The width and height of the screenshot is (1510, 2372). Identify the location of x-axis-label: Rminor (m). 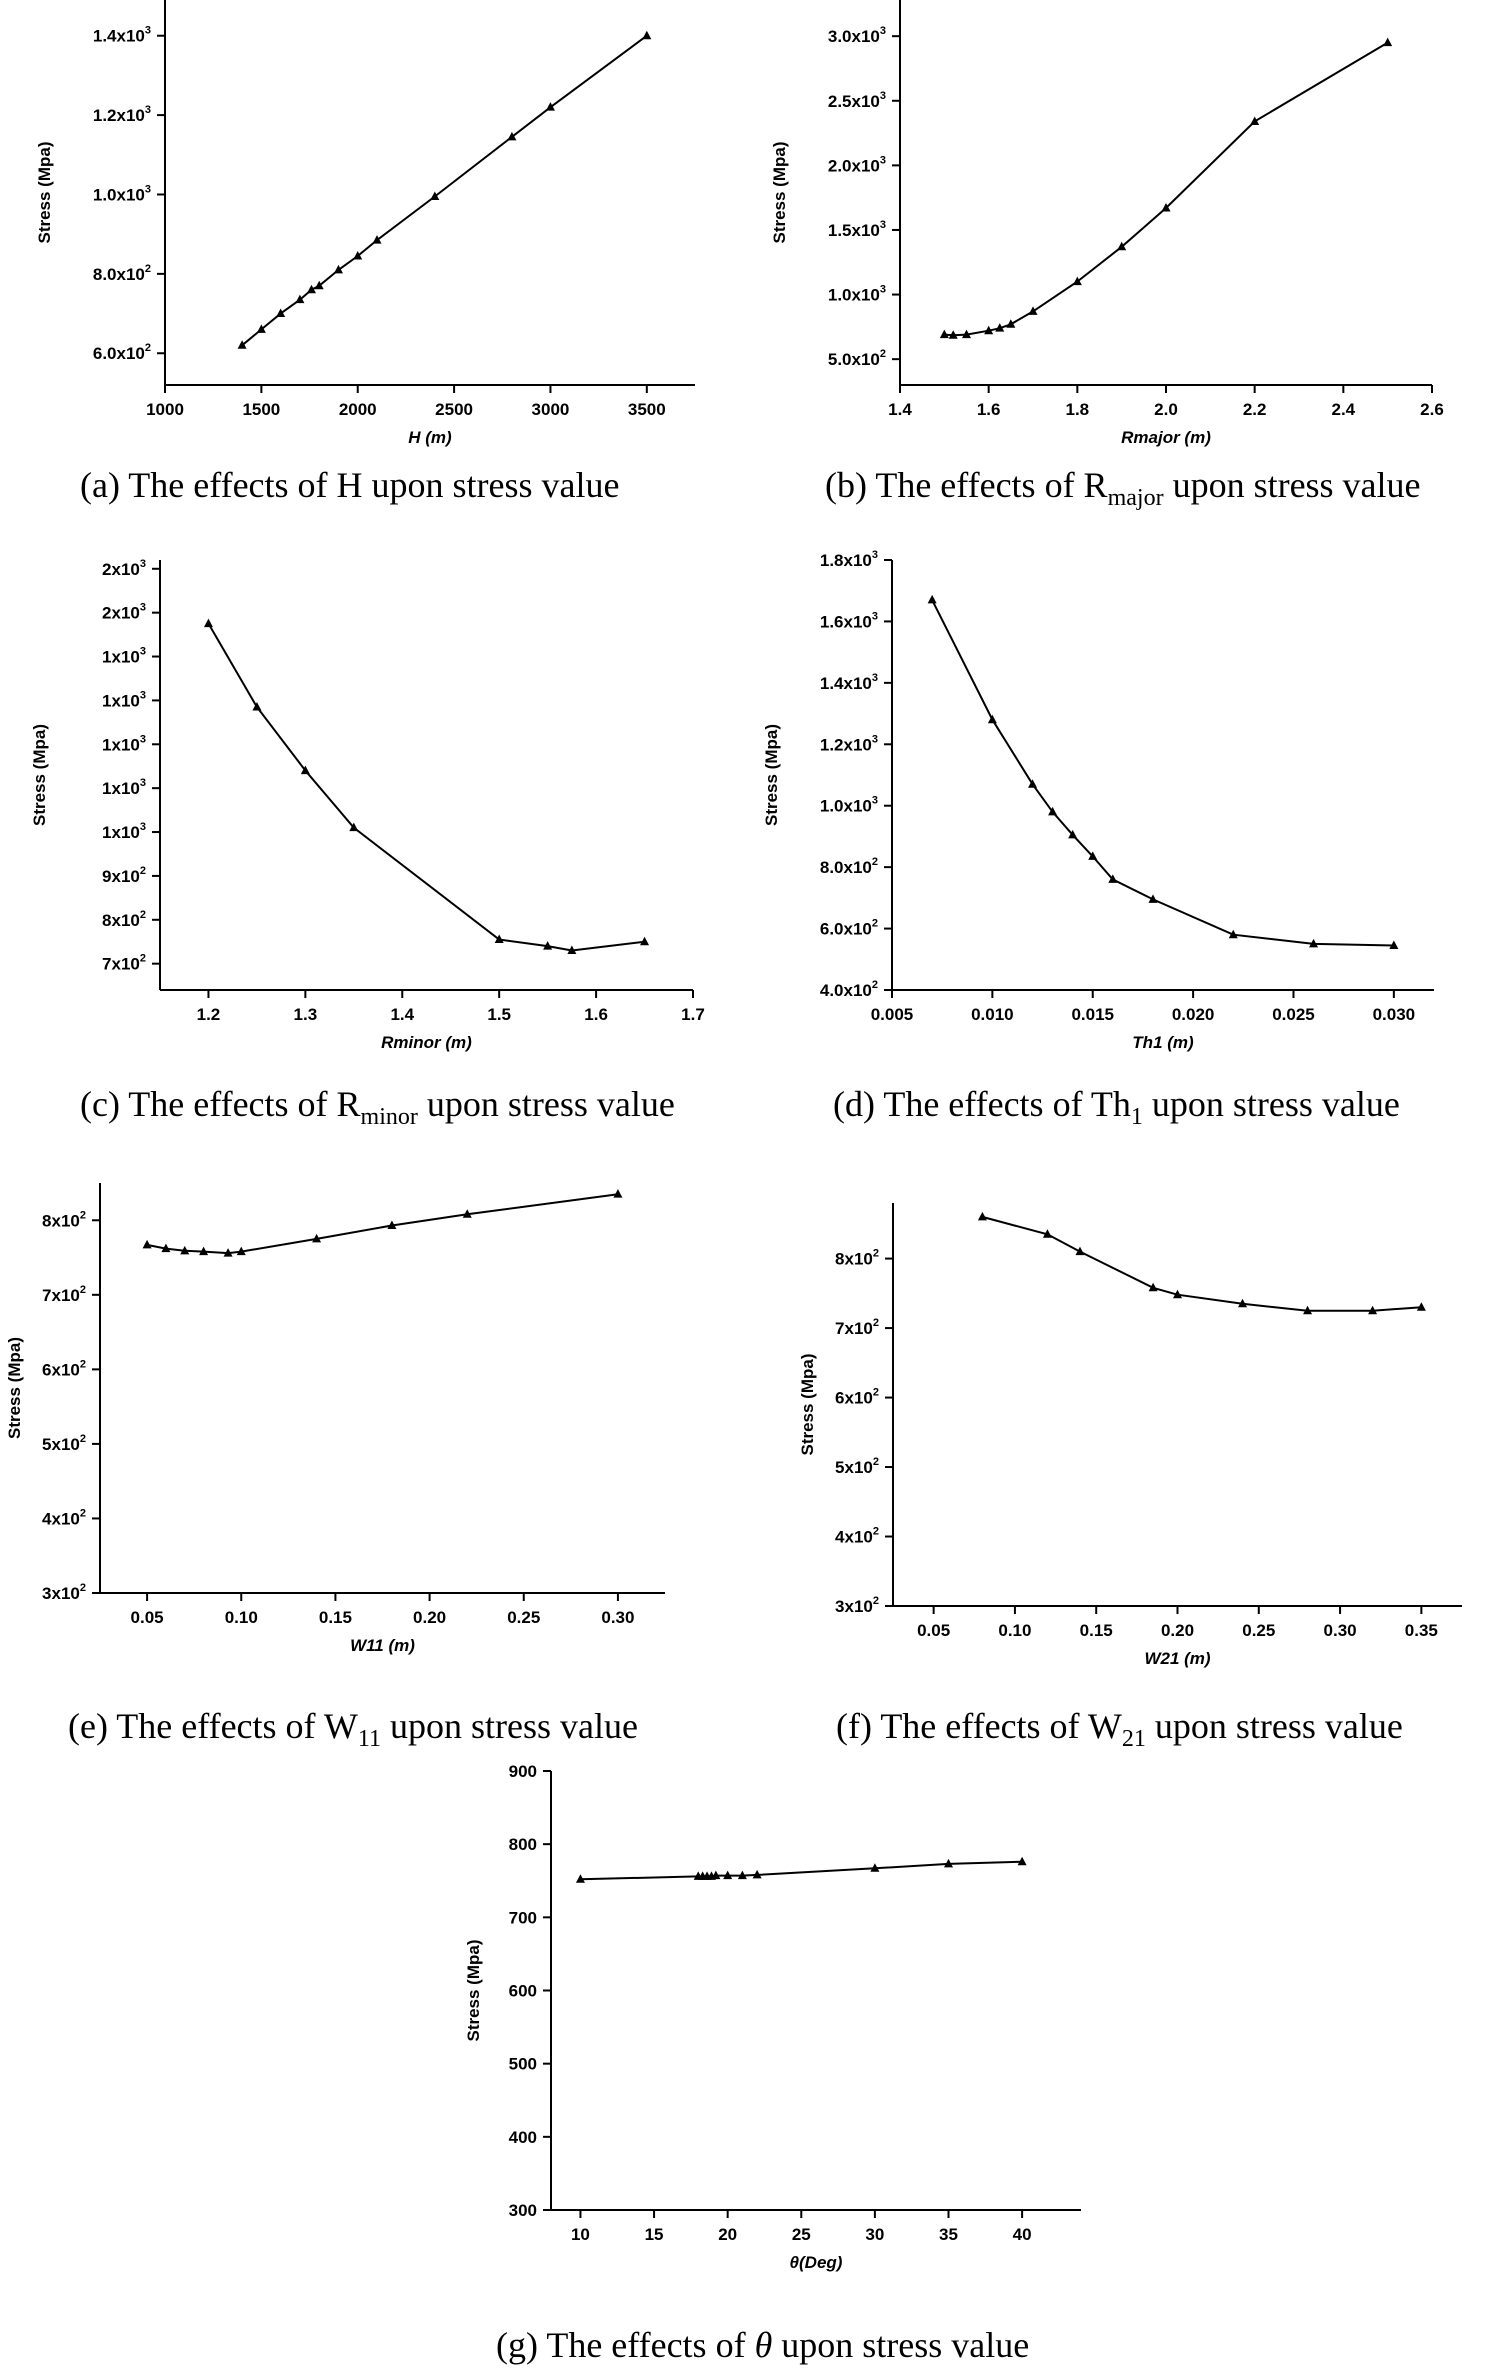
(426, 1042).